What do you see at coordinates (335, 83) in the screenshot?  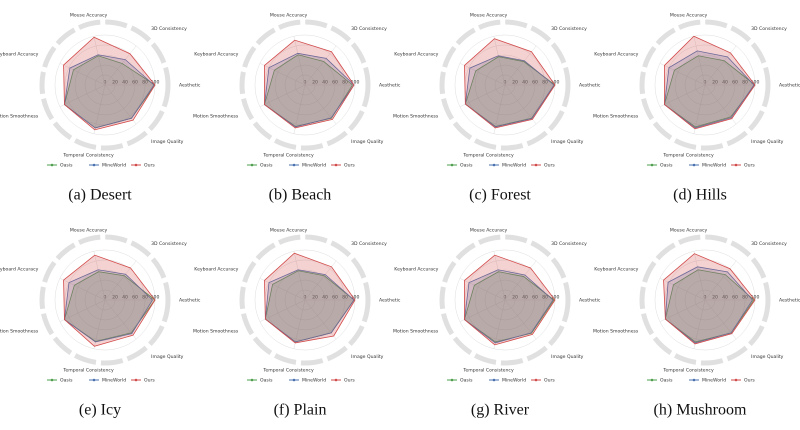 I see `r-tick-label: 60` at bounding box center [335, 83].